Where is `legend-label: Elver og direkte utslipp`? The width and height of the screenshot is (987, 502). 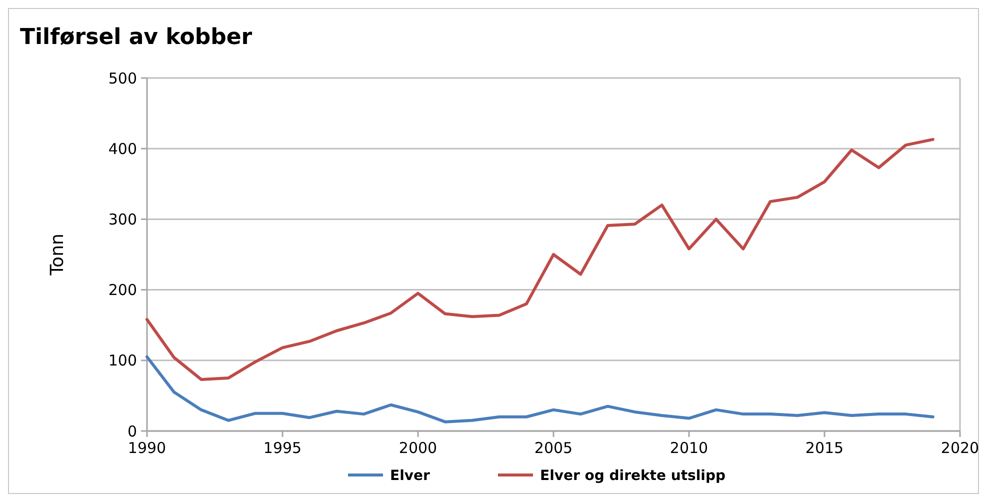 legend-label: Elver og direkte utslipp is located at coordinates (633, 476).